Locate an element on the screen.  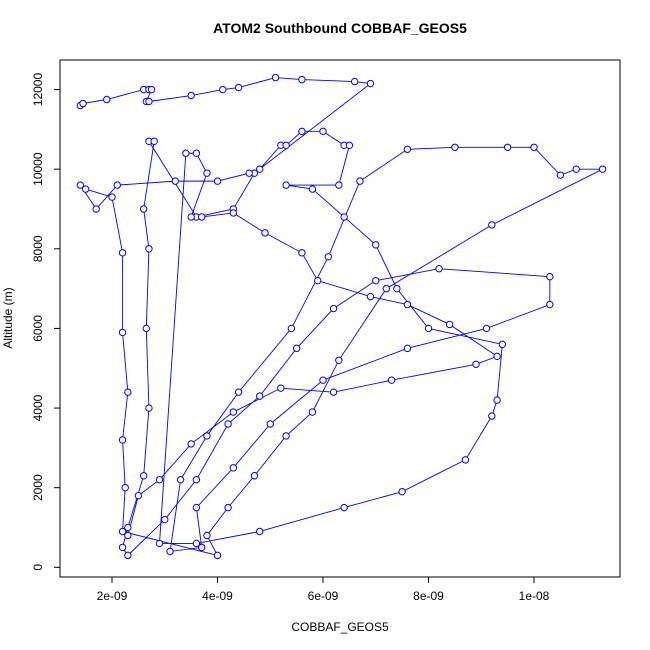
y-tick-label: 4000 is located at coordinates (38, 407).